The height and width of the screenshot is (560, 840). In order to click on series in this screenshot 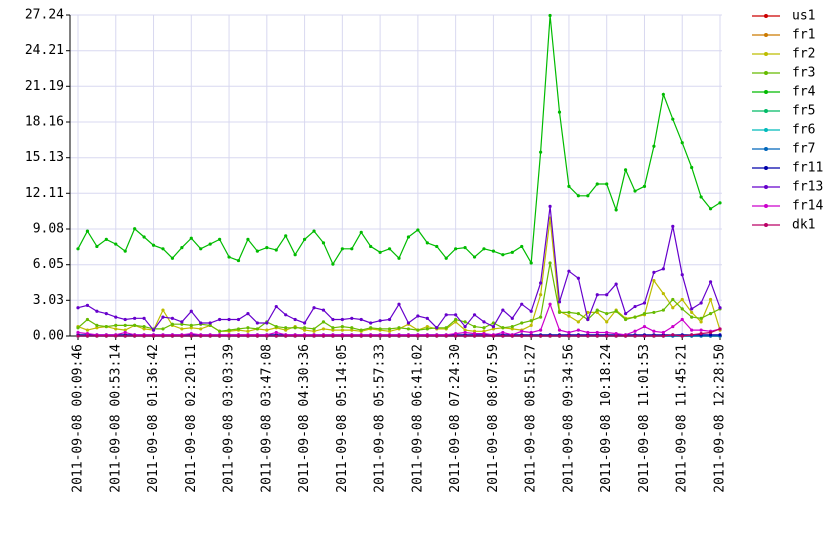, I will do `click(399, 332)`.